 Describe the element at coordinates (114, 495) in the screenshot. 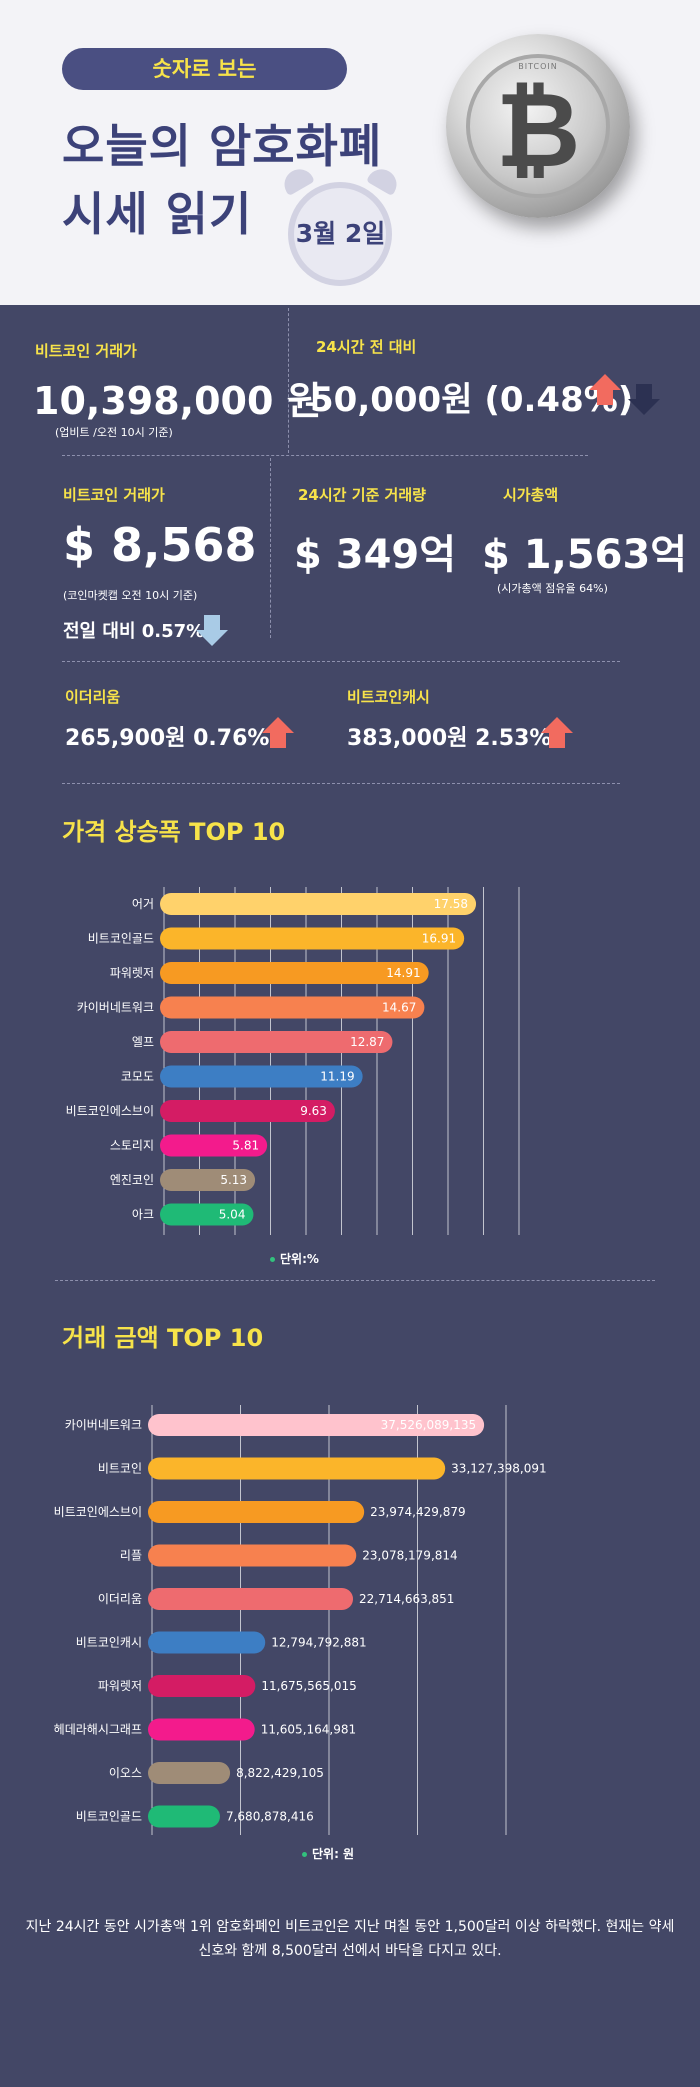

I see `usd-price-label: 비트코인 거래가` at that location.